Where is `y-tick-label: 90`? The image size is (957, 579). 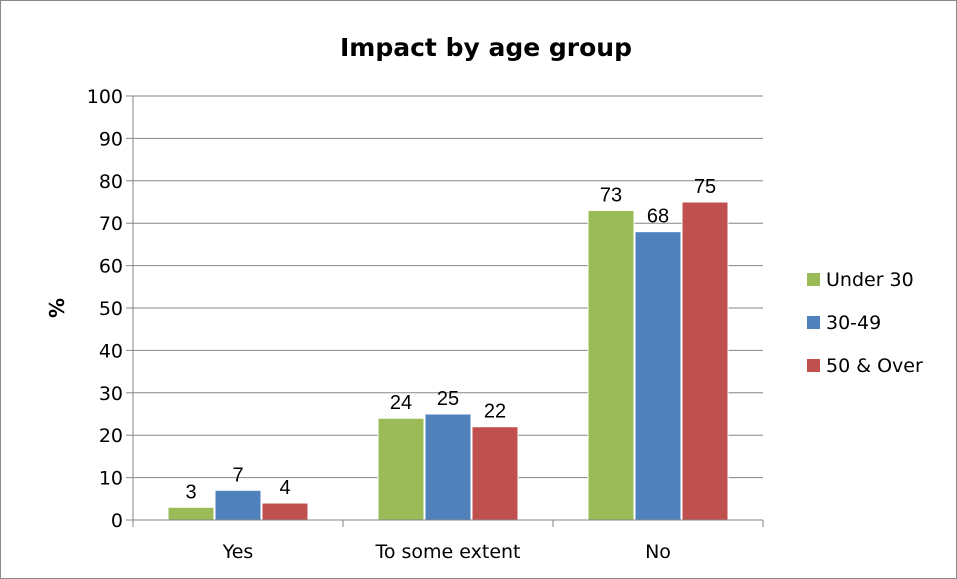
y-tick-label: 90 is located at coordinates (111, 139).